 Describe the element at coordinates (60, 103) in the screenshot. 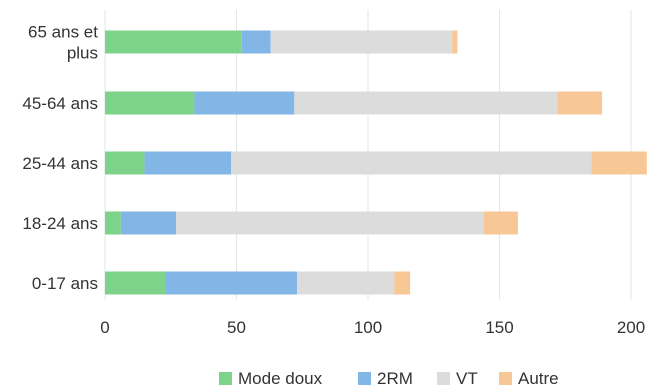

I see `category-label: 45-64 ans` at that location.